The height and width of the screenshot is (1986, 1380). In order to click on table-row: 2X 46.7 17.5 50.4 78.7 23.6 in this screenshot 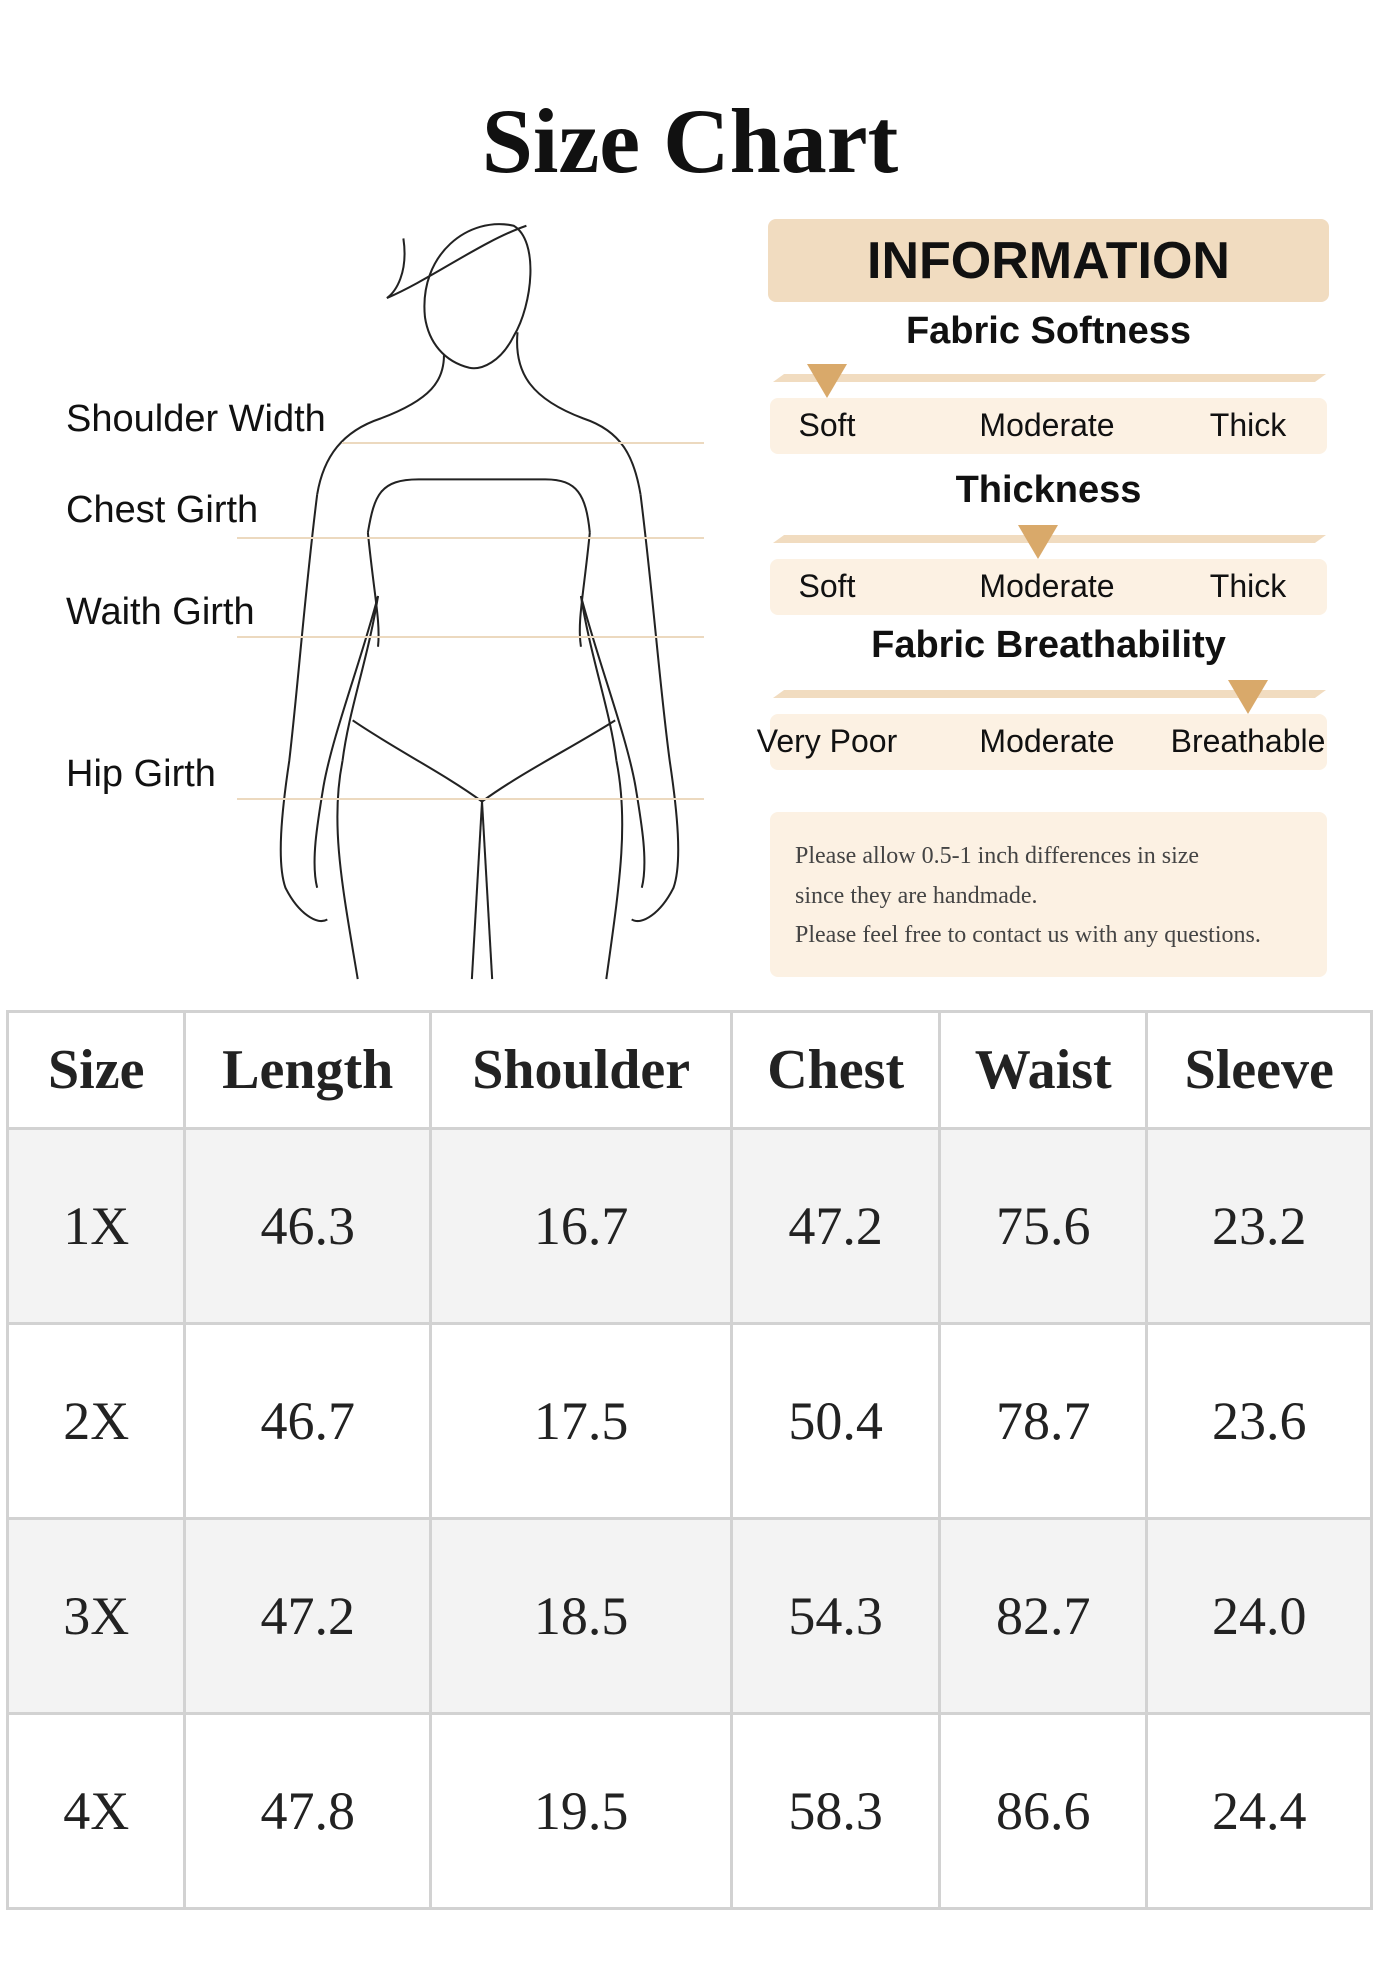, I will do `click(689, 1421)`.